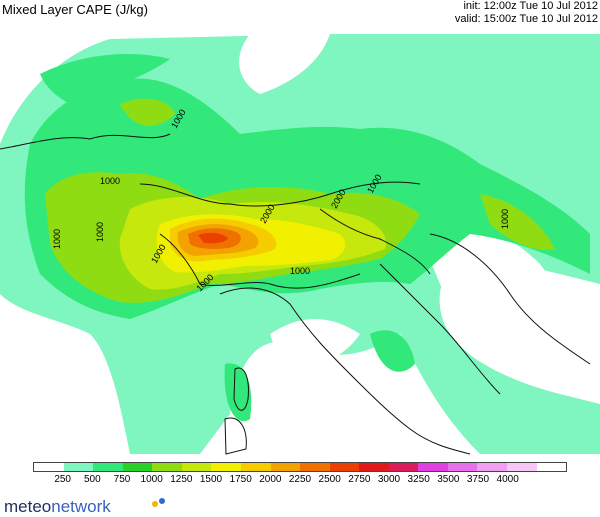 Image resolution: width=600 pixels, height=517 pixels. Describe the element at coordinates (478, 479) in the screenshot. I see `color-scale-tick-label: 3750` at that location.